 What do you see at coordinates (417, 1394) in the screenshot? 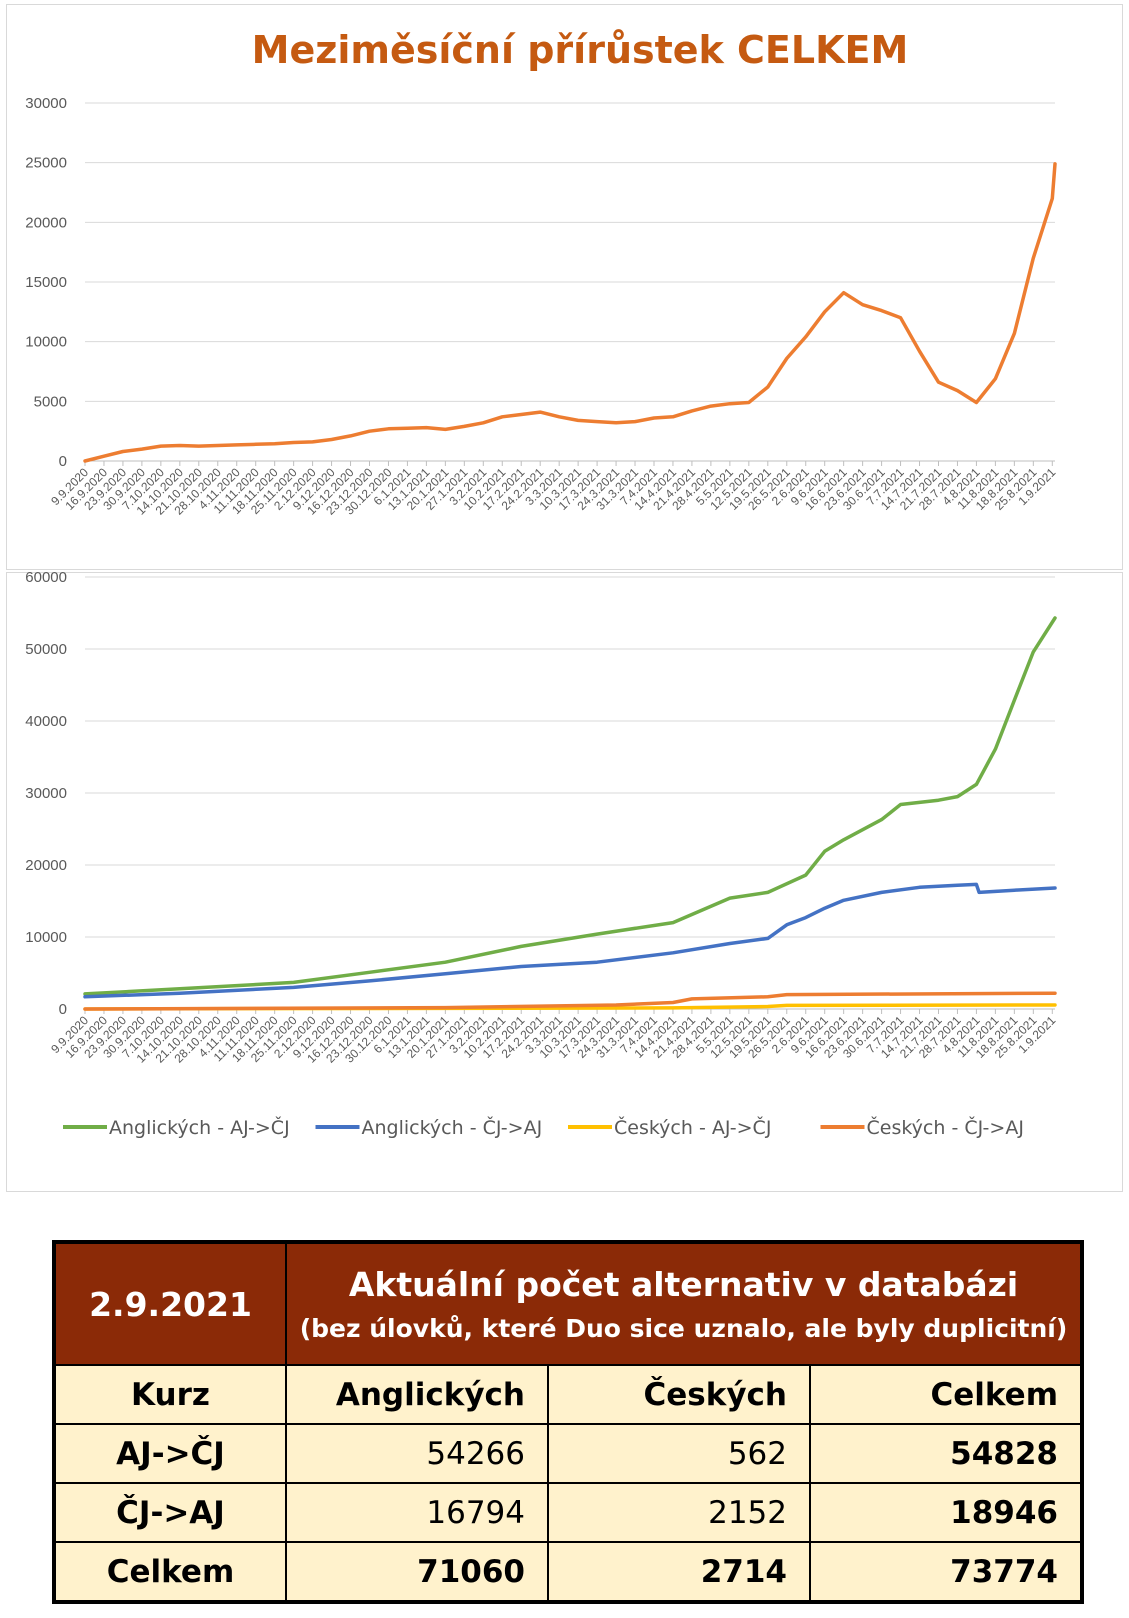
I see `column-header-anglickych: Anglických` at bounding box center [417, 1394].